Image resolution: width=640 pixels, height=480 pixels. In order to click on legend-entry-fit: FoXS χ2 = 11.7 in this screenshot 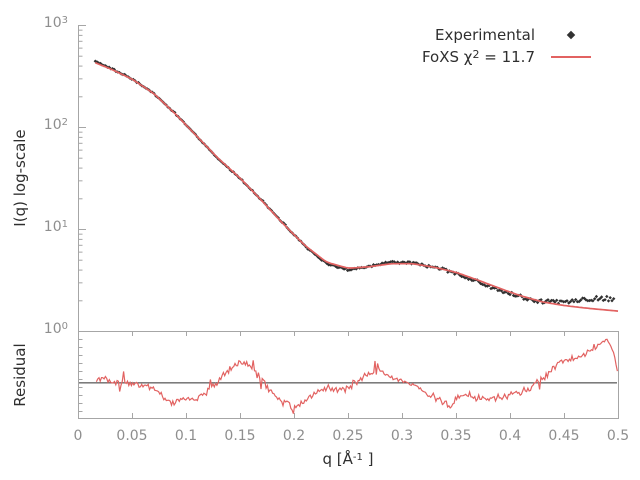, I will do `click(482, 57)`.